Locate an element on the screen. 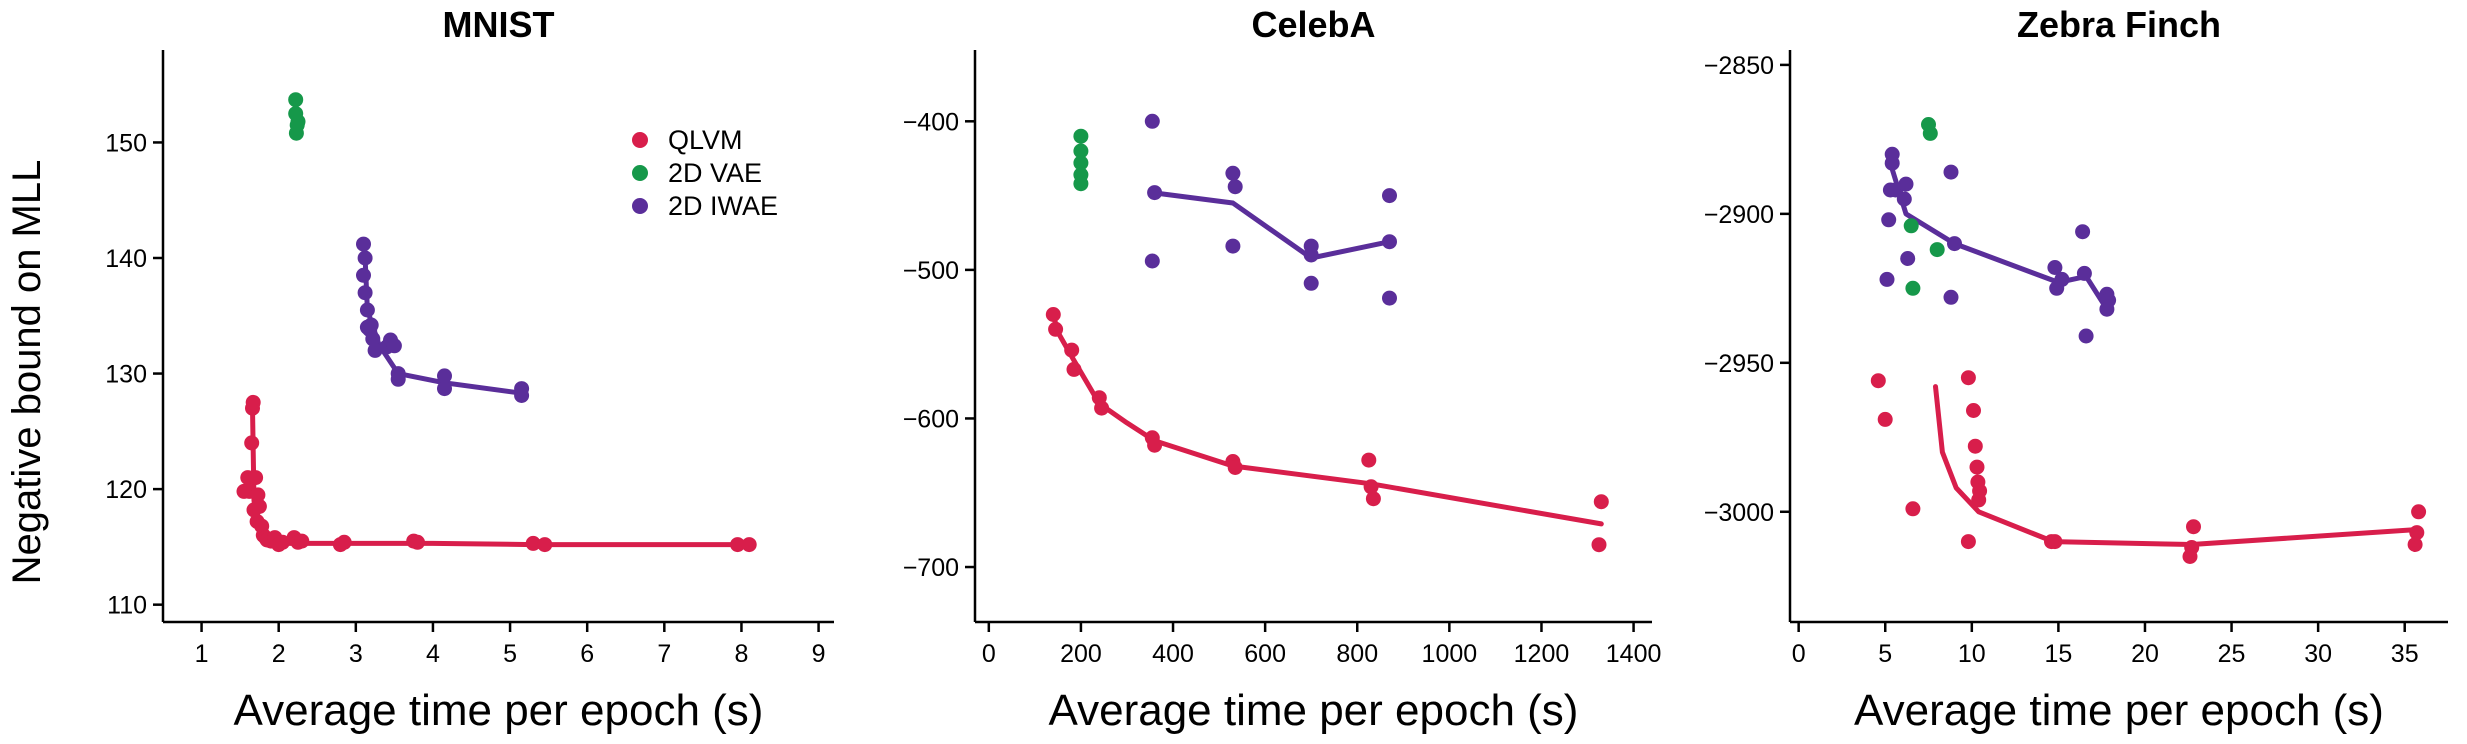 The image size is (2467, 744). x-tick-label: 1 is located at coordinates (202, 654).